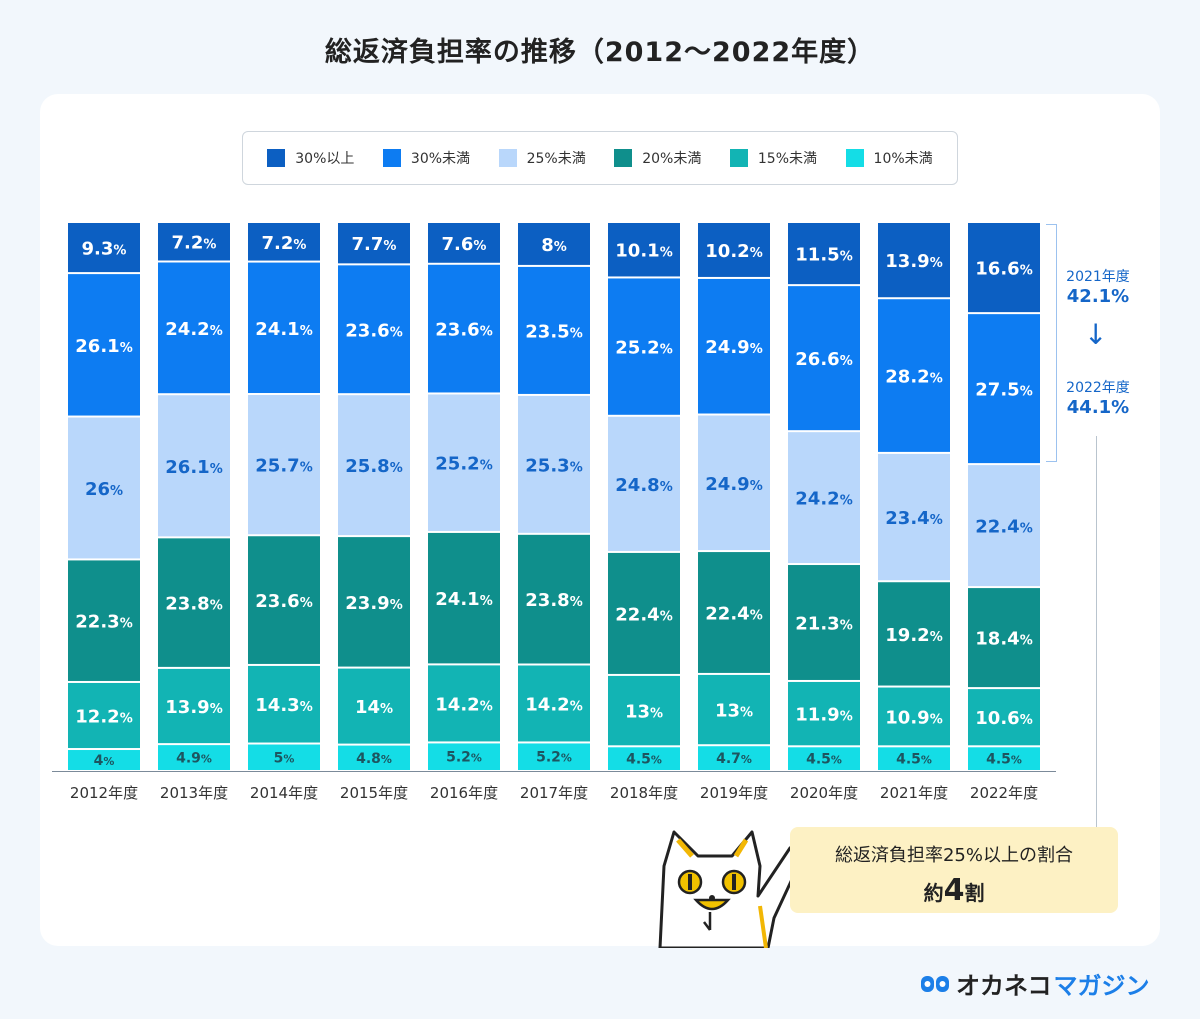 This screenshot has width=1200, height=1019. I want to click on side-note-year: 2021年度, so click(1098, 277).